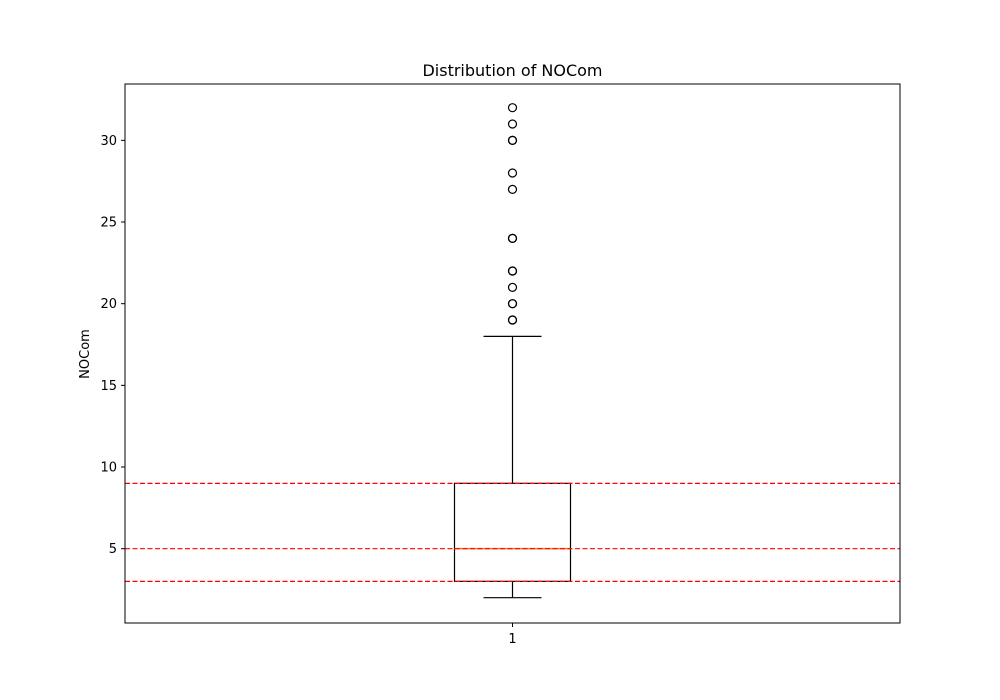 This screenshot has height=700, width=1000. What do you see at coordinates (113, 549) in the screenshot?
I see `y-tick-label-5: 5` at bounding box center [113, 549].